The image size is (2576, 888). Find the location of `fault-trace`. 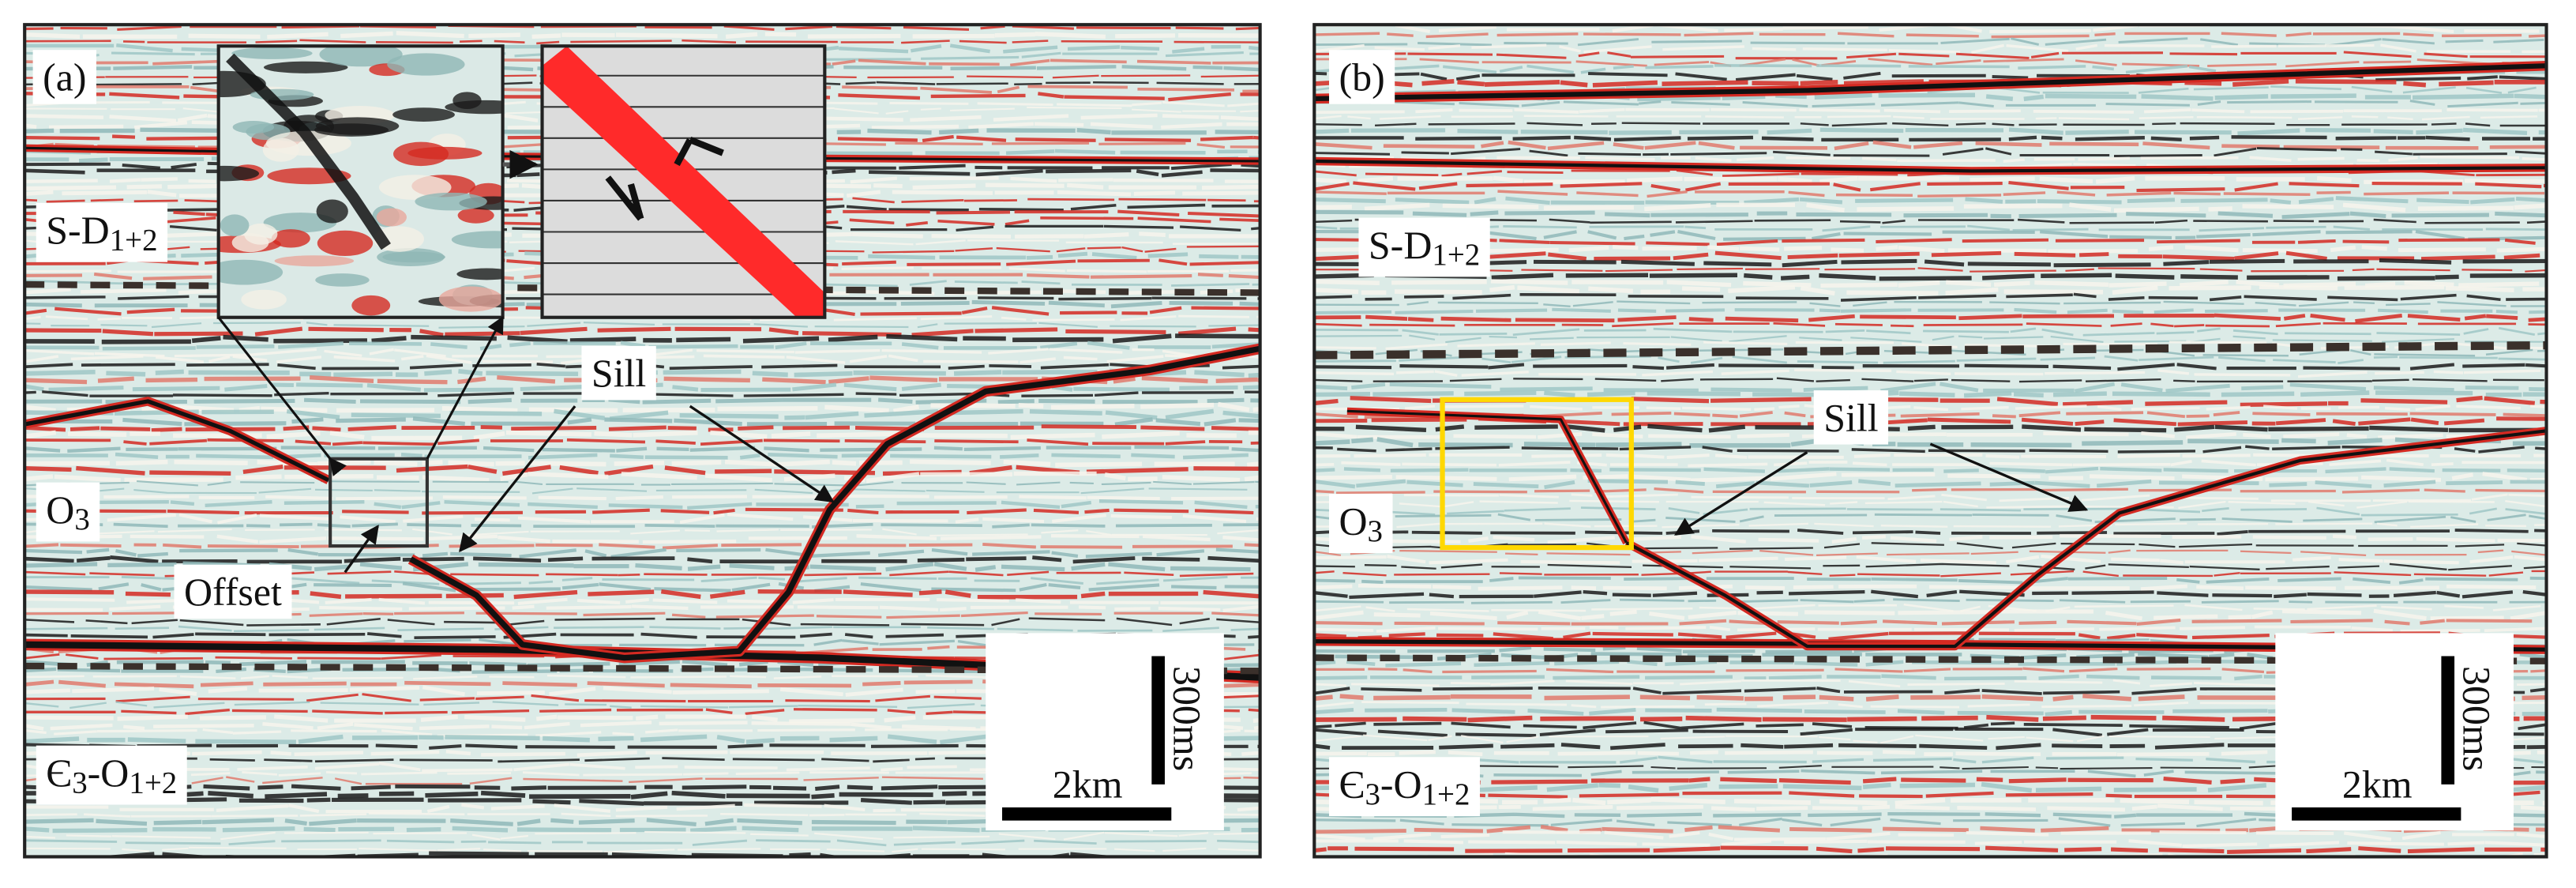

fault-trace is located at coordinates (308, 151).